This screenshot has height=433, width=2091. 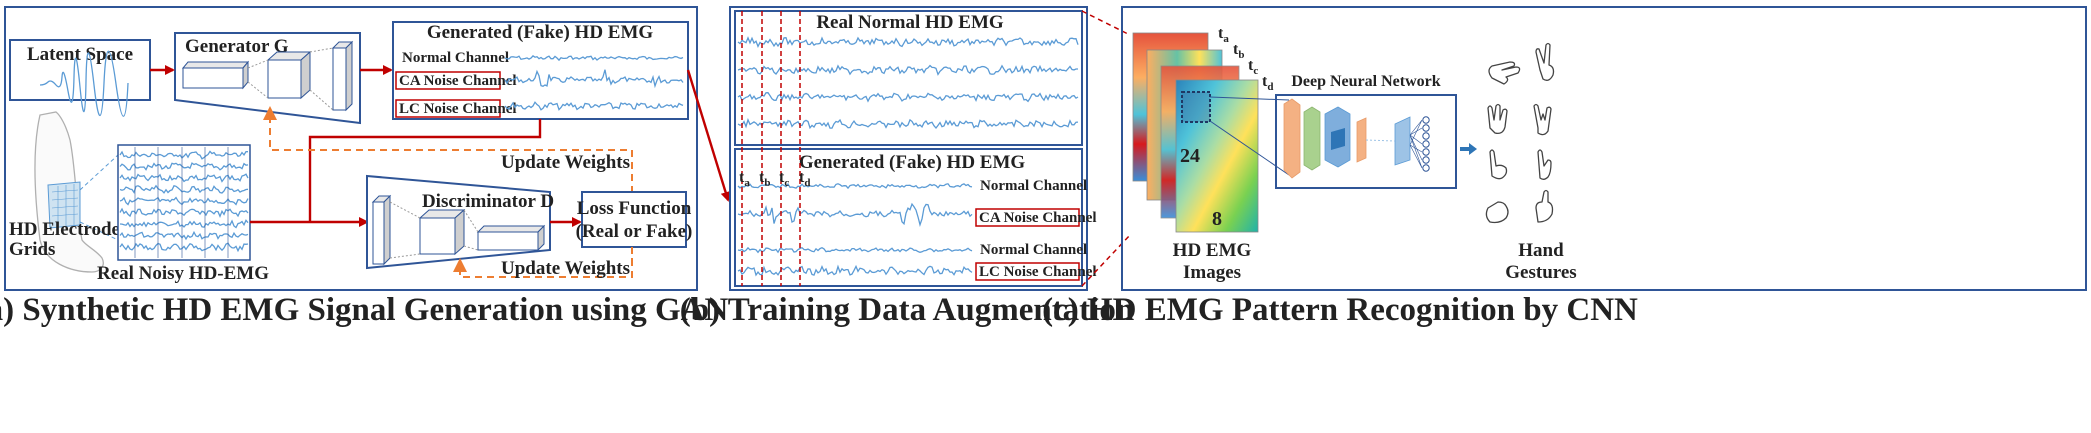 I want to click on latent-noise-wave, so click(x=84, y=83).